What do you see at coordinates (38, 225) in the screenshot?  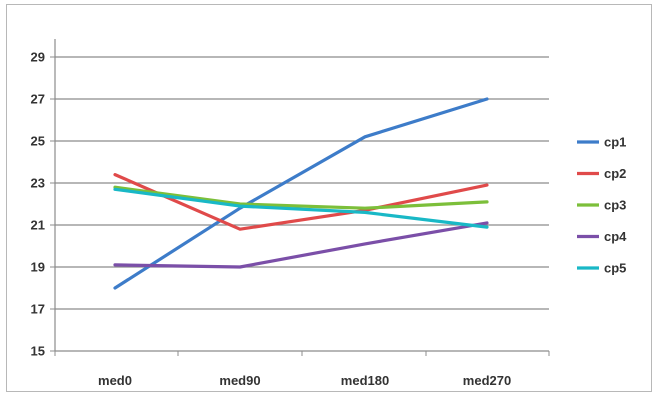 I see `y-tick-label: 21` at bounding box center [38, 225].